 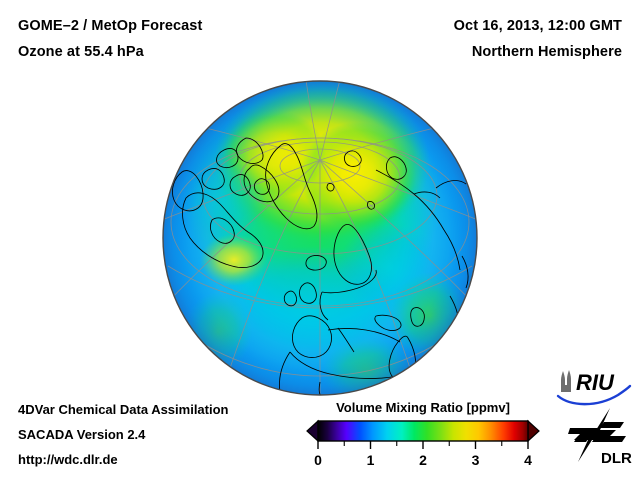 I want to click on dlr-star-icon, so click(x=597, y=435).